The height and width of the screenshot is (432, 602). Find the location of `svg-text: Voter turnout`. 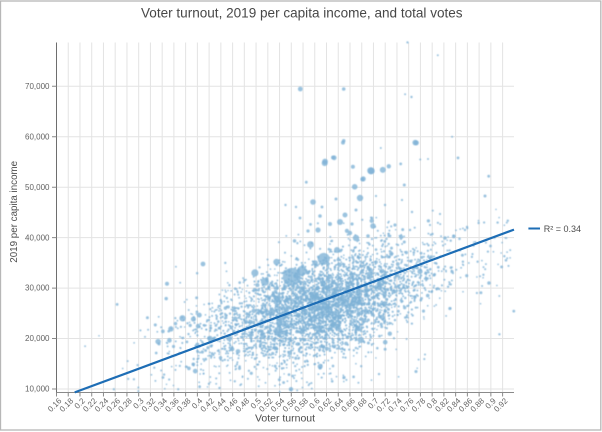

svg-text: Voter turnout is located at coordinates (285, 419).